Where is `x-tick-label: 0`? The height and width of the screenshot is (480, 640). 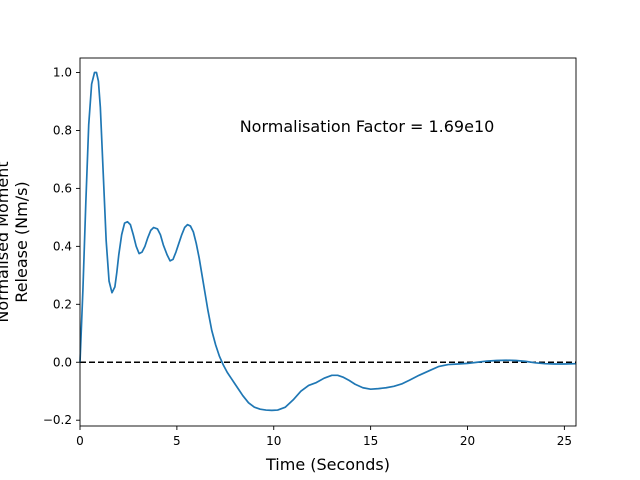
x-tick-label: 0 is located at coordinates (80, 441).